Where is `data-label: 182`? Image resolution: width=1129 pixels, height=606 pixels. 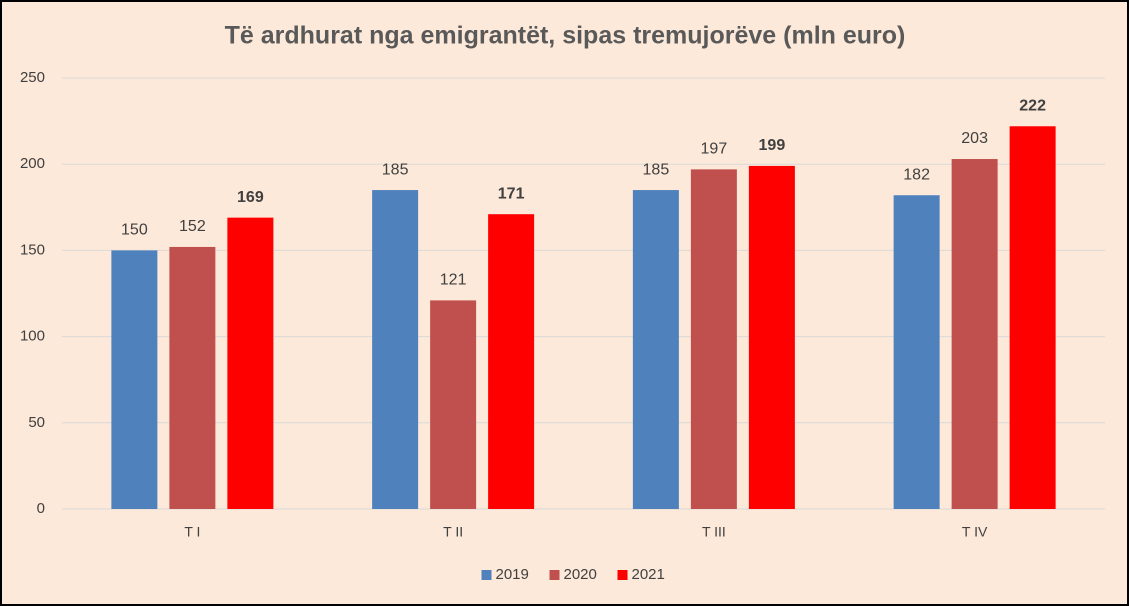
data-label: 182 is located at coordinates (916, 174).